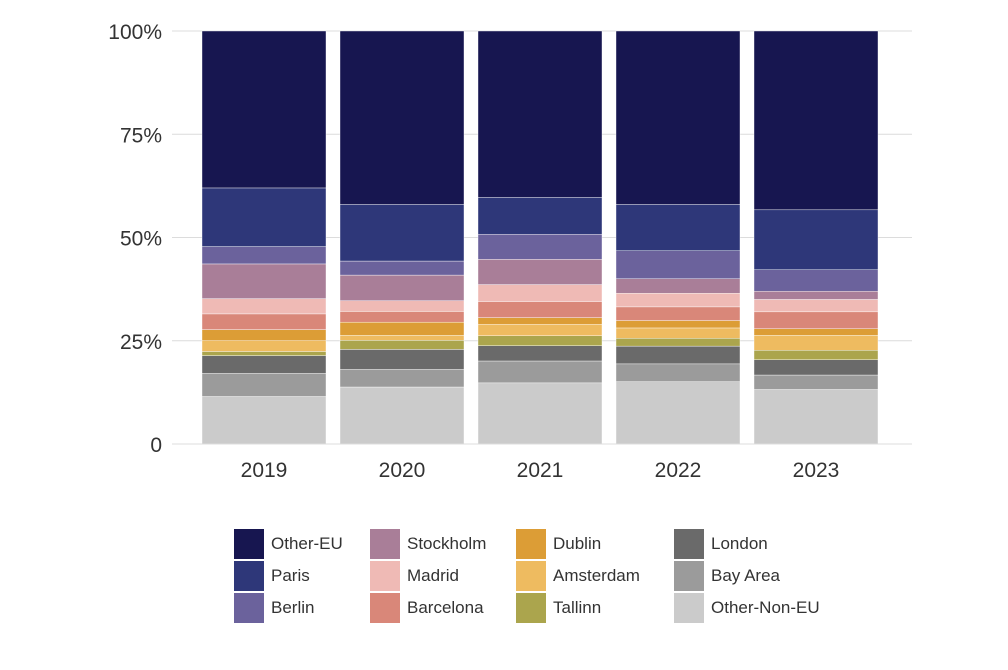  I want to click on bar-segment-bay area-2020, so click(402, 378).